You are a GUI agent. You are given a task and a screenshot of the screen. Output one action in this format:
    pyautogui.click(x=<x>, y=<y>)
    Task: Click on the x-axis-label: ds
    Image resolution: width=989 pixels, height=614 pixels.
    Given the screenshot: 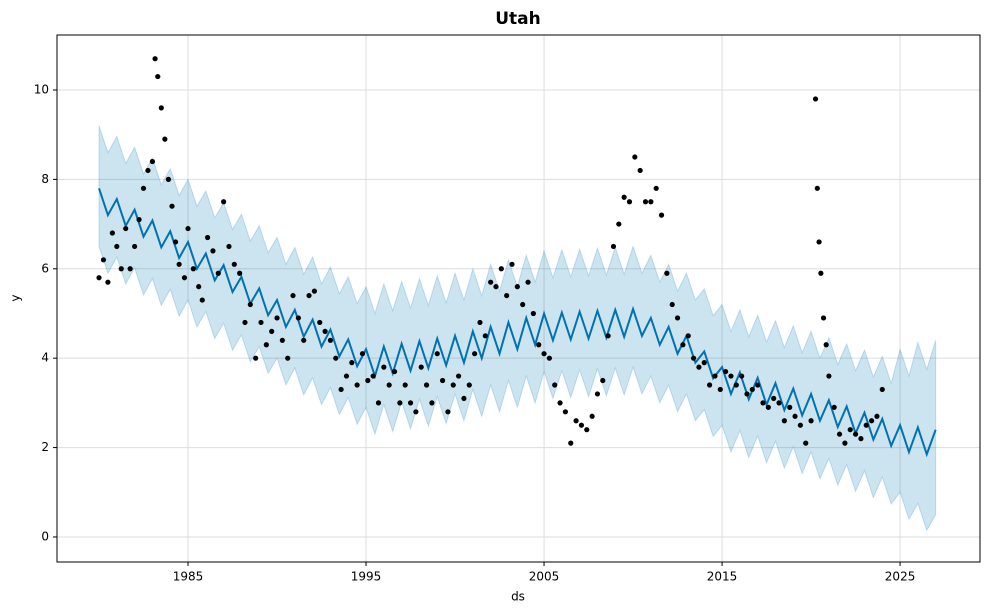 What is the action you would take?
    pyautogui.click(x=518, y=597)
    